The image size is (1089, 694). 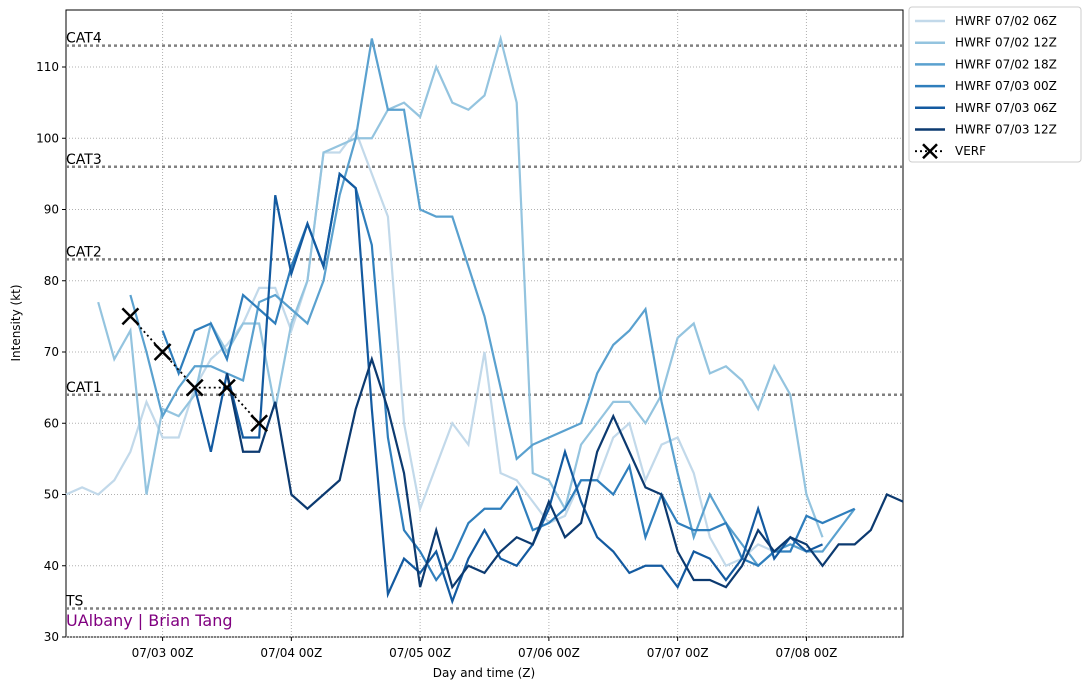 What do you see at coordinates (51, 352) in the screenshot?
I see `y-tick-label: 70` at bounding box center [51, 352].